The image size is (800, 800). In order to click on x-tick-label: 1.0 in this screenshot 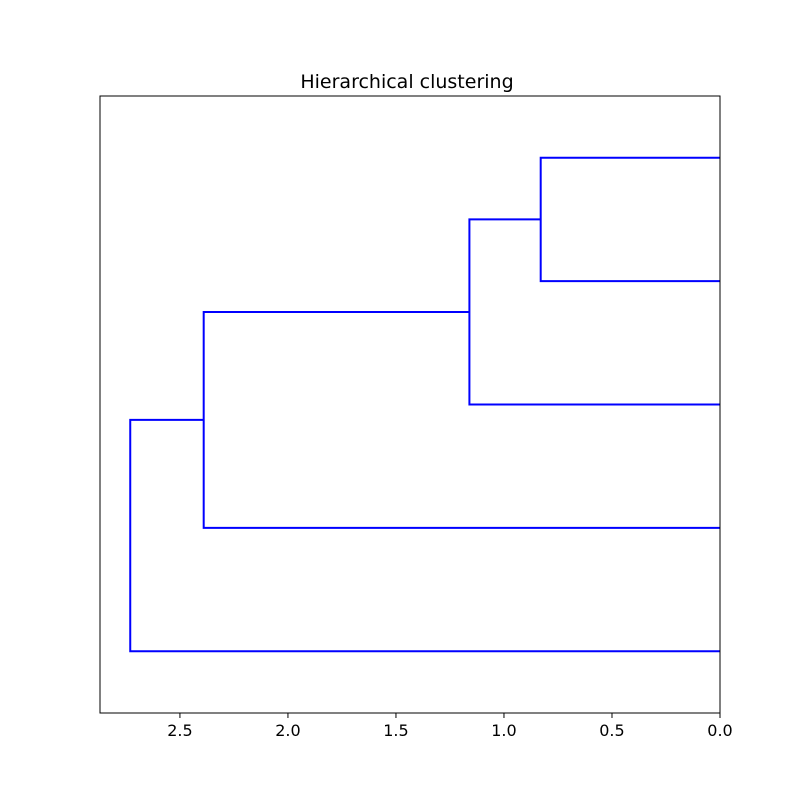, I will do `click(503, 730)`.